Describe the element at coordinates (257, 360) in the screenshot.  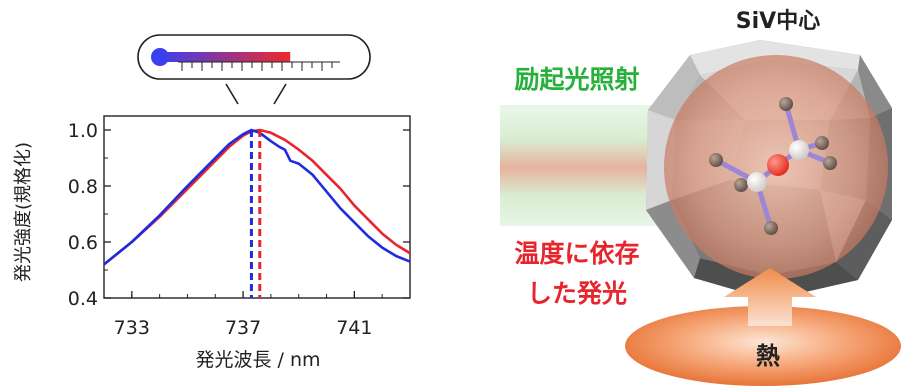
I see `x-axis-label: 発光波長 / nm` at that location.